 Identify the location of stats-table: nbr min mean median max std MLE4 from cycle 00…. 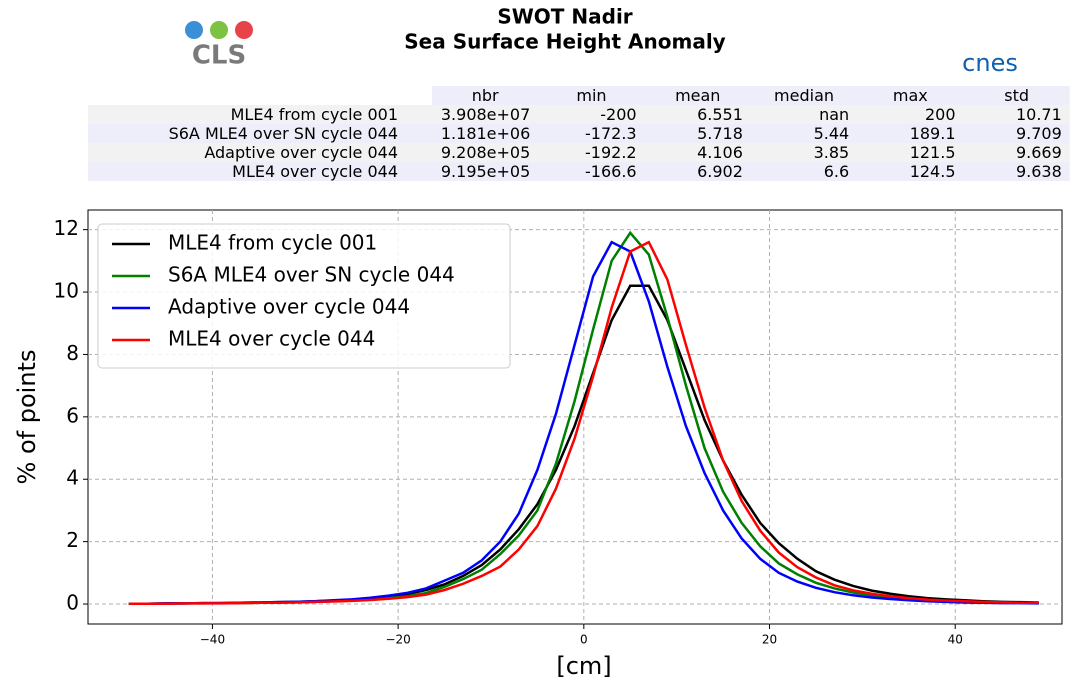
(579, 133).